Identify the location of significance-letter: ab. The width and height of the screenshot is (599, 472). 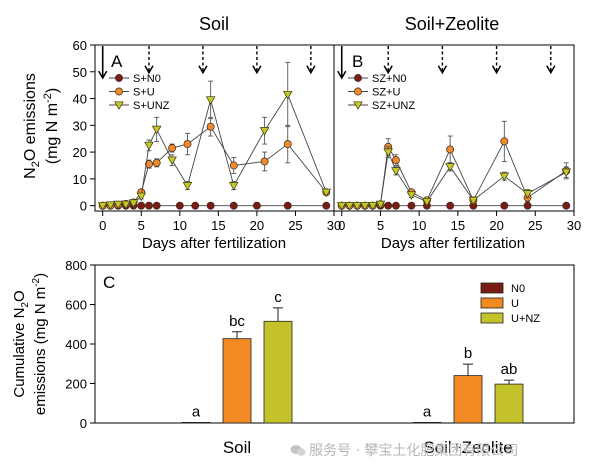
(509, 369).